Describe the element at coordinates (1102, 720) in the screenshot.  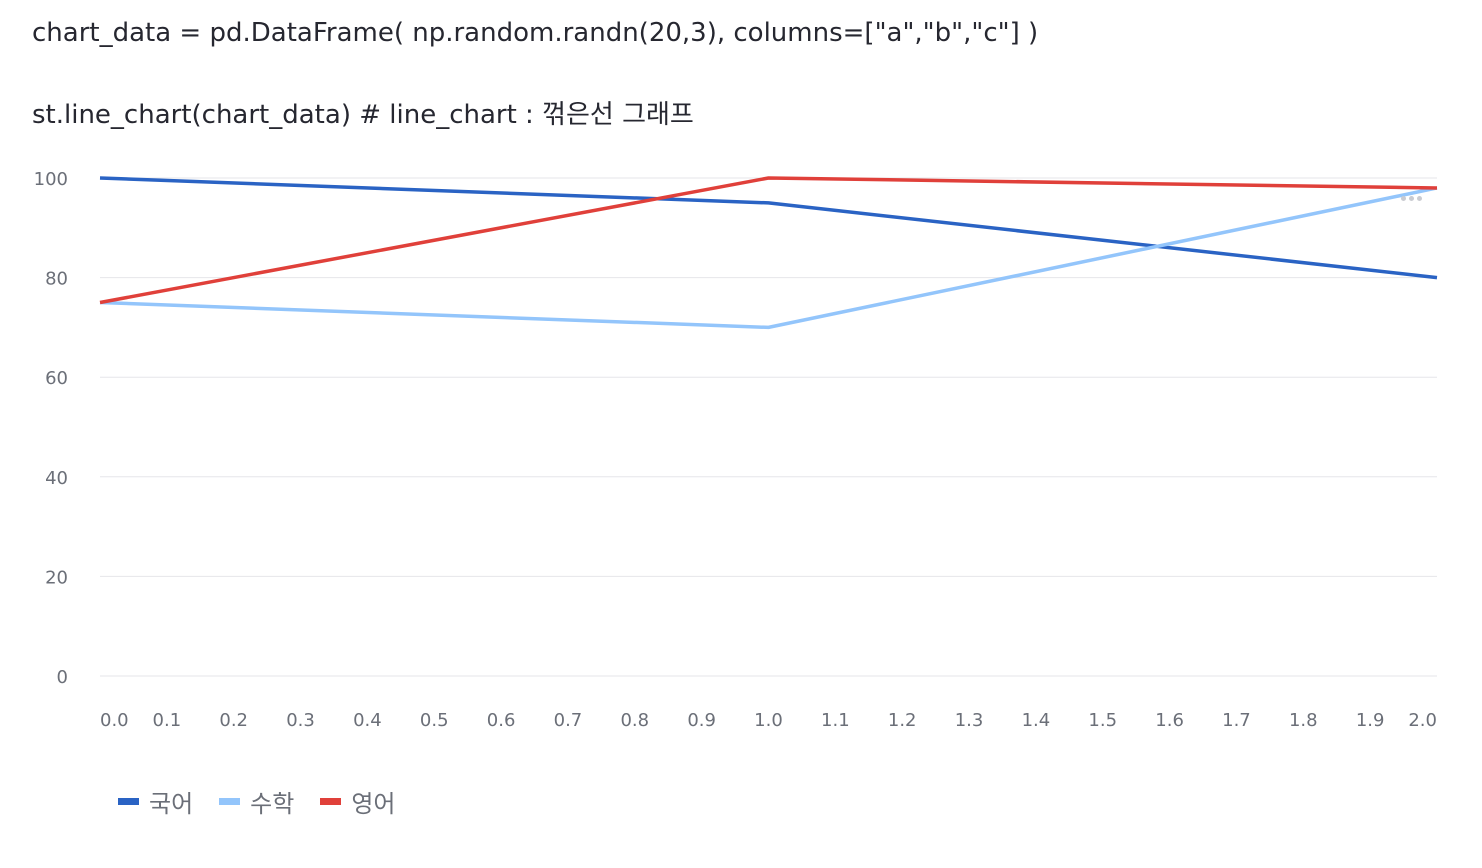
I see `x-tick-label: 1.5` at that location.